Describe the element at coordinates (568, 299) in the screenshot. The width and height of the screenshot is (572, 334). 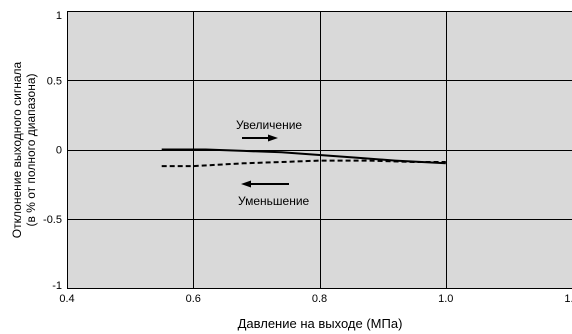
I see `x-tick-label: 1.2` at that location.